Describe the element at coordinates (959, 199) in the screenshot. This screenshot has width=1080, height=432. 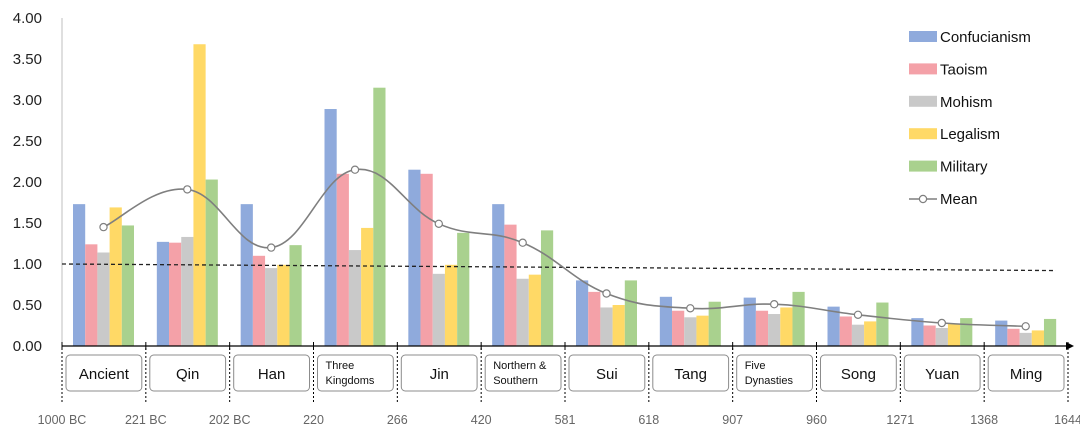
I see `legend-label: Mean` at that location.